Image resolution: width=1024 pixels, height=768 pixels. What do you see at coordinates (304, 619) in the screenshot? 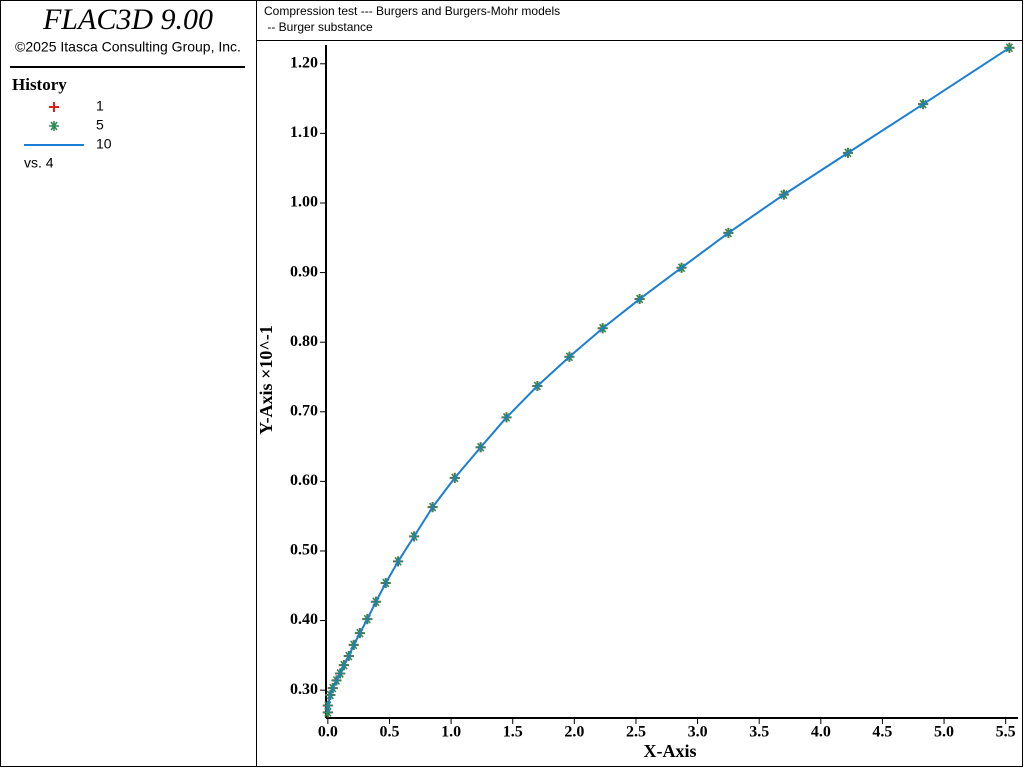
I see `y-tick-label: 0.40` at bounding box center [304, 619].